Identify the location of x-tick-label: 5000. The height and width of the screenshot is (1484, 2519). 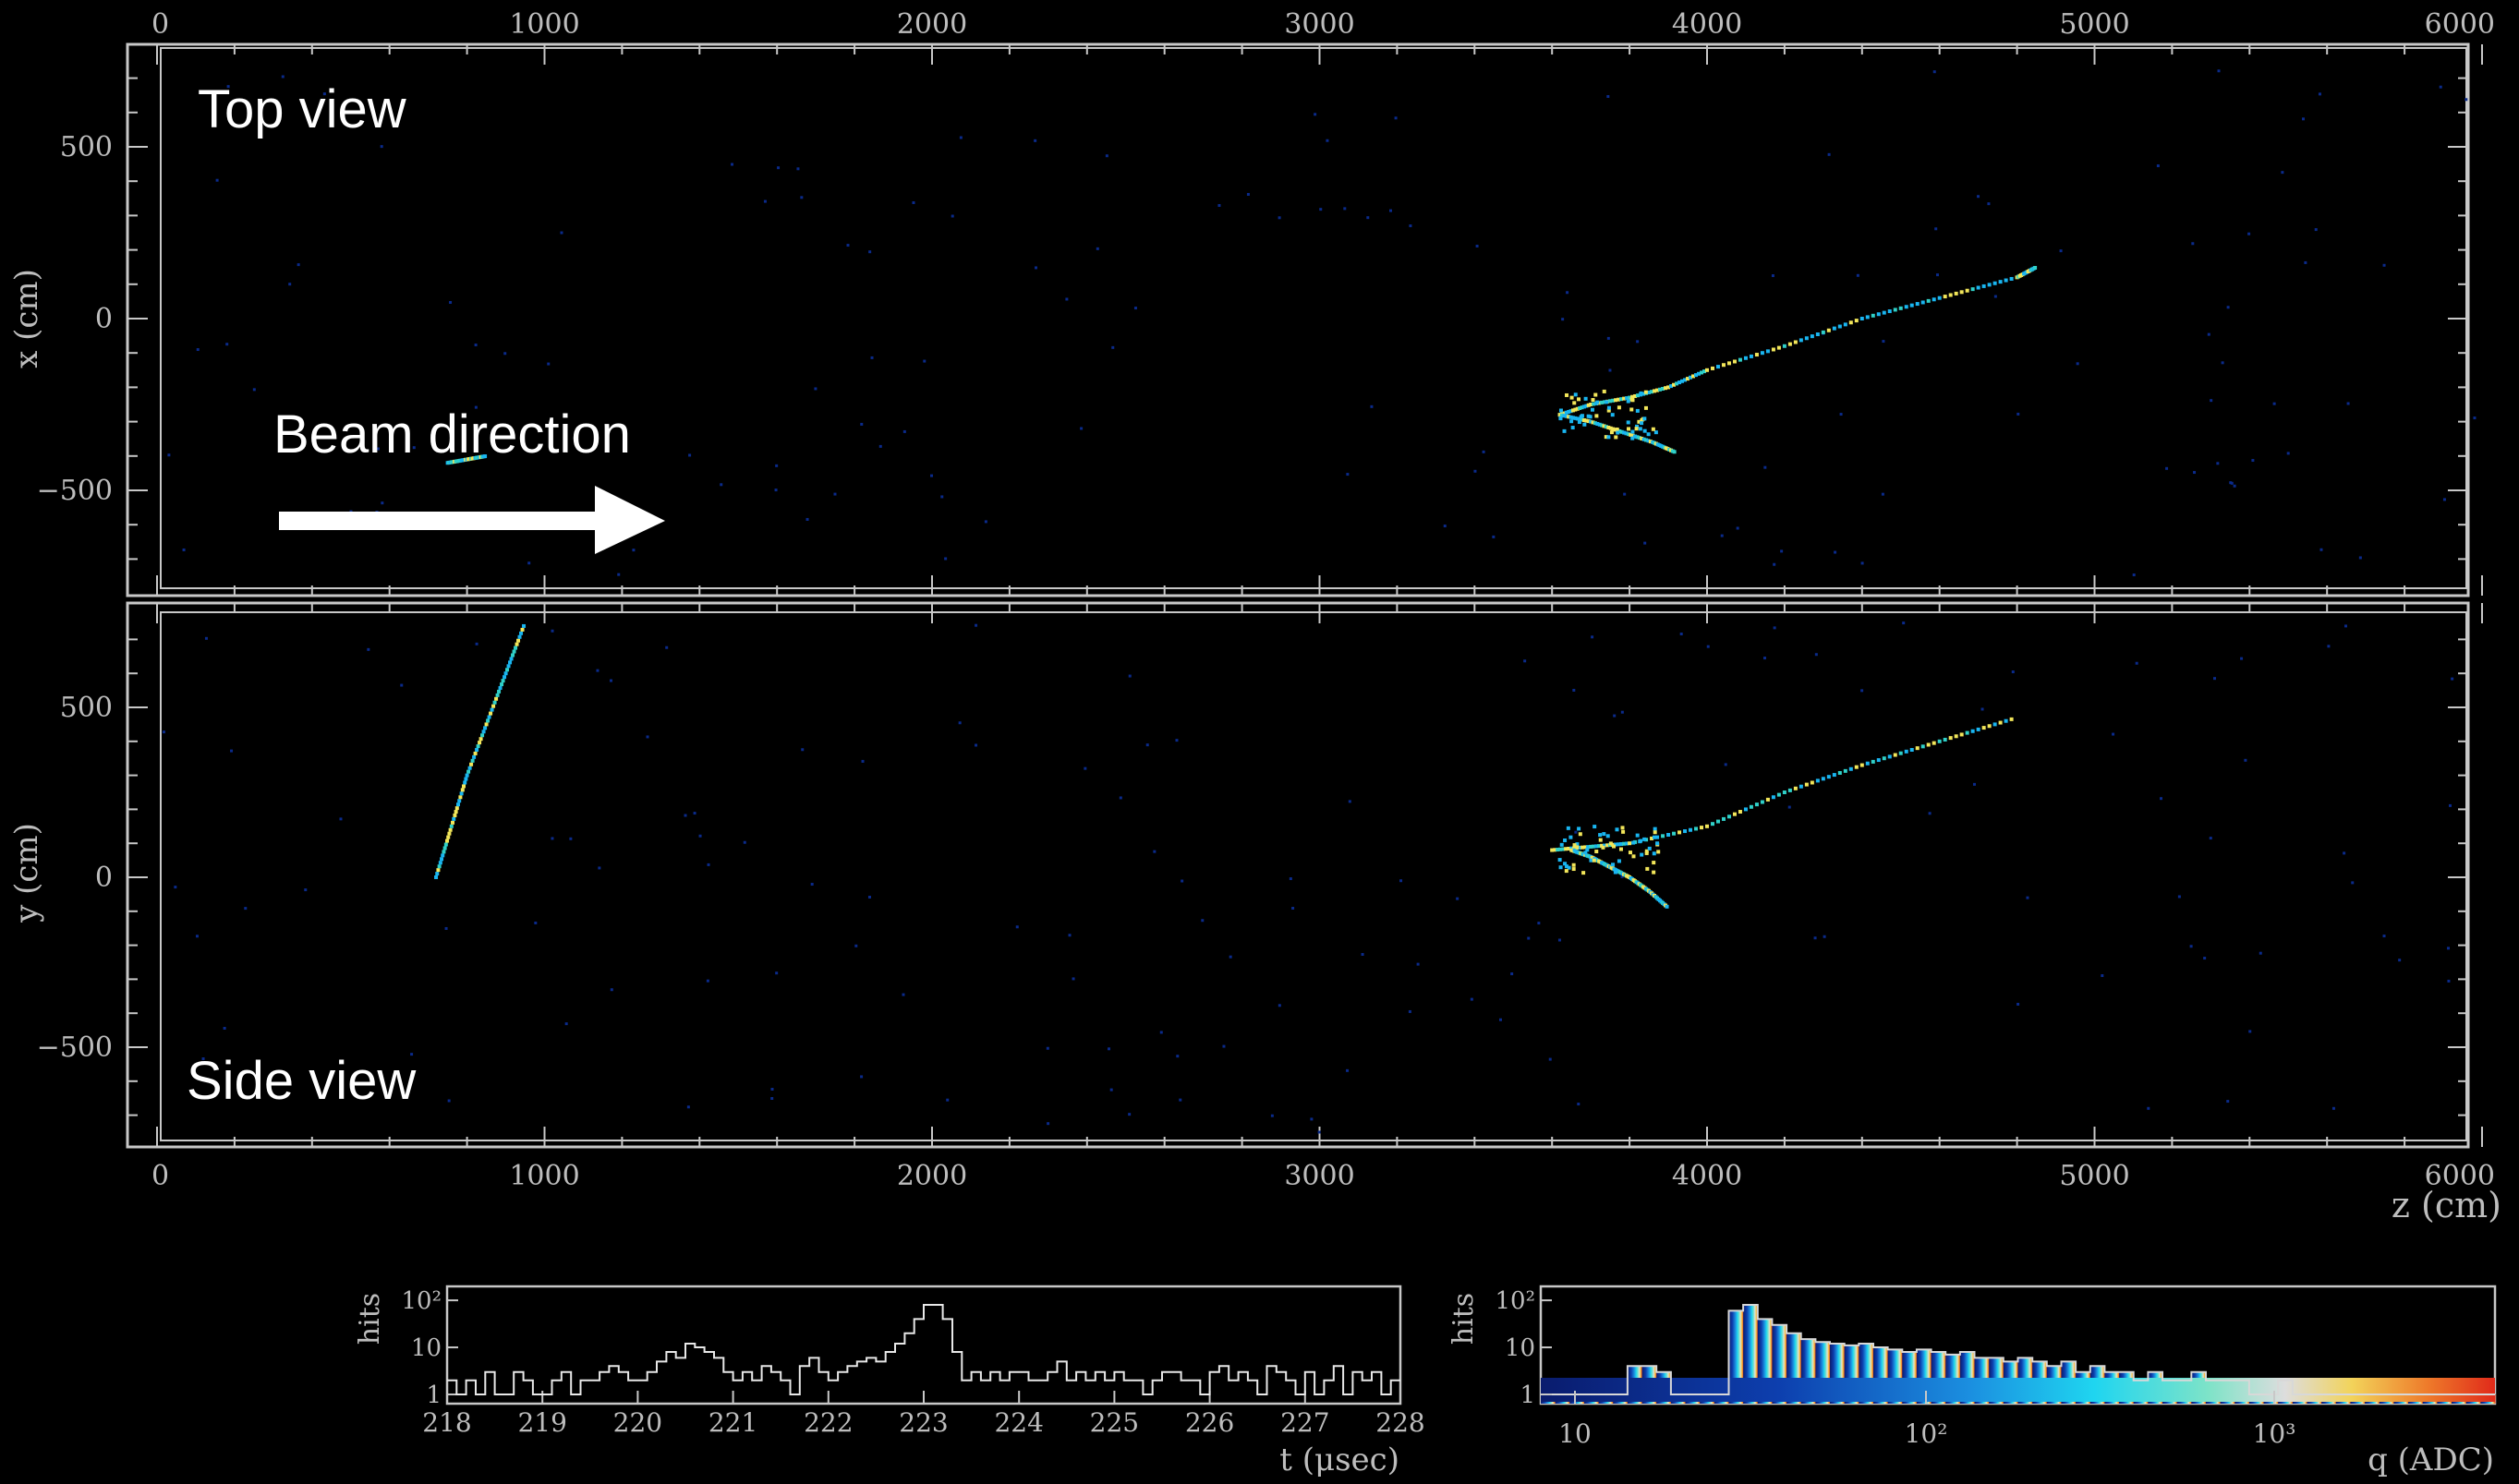
(2094, 1176).